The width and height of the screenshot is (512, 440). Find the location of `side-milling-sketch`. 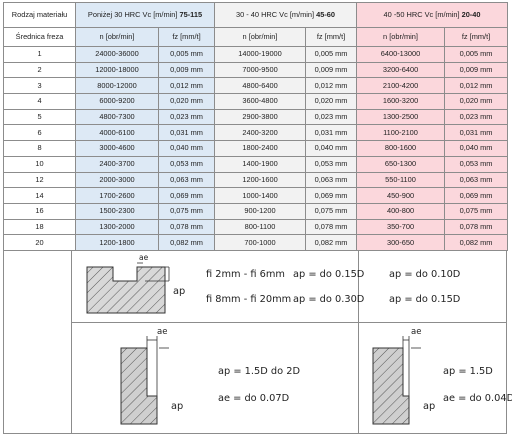

side-milling-sketch is located at coordinates (144, 380).